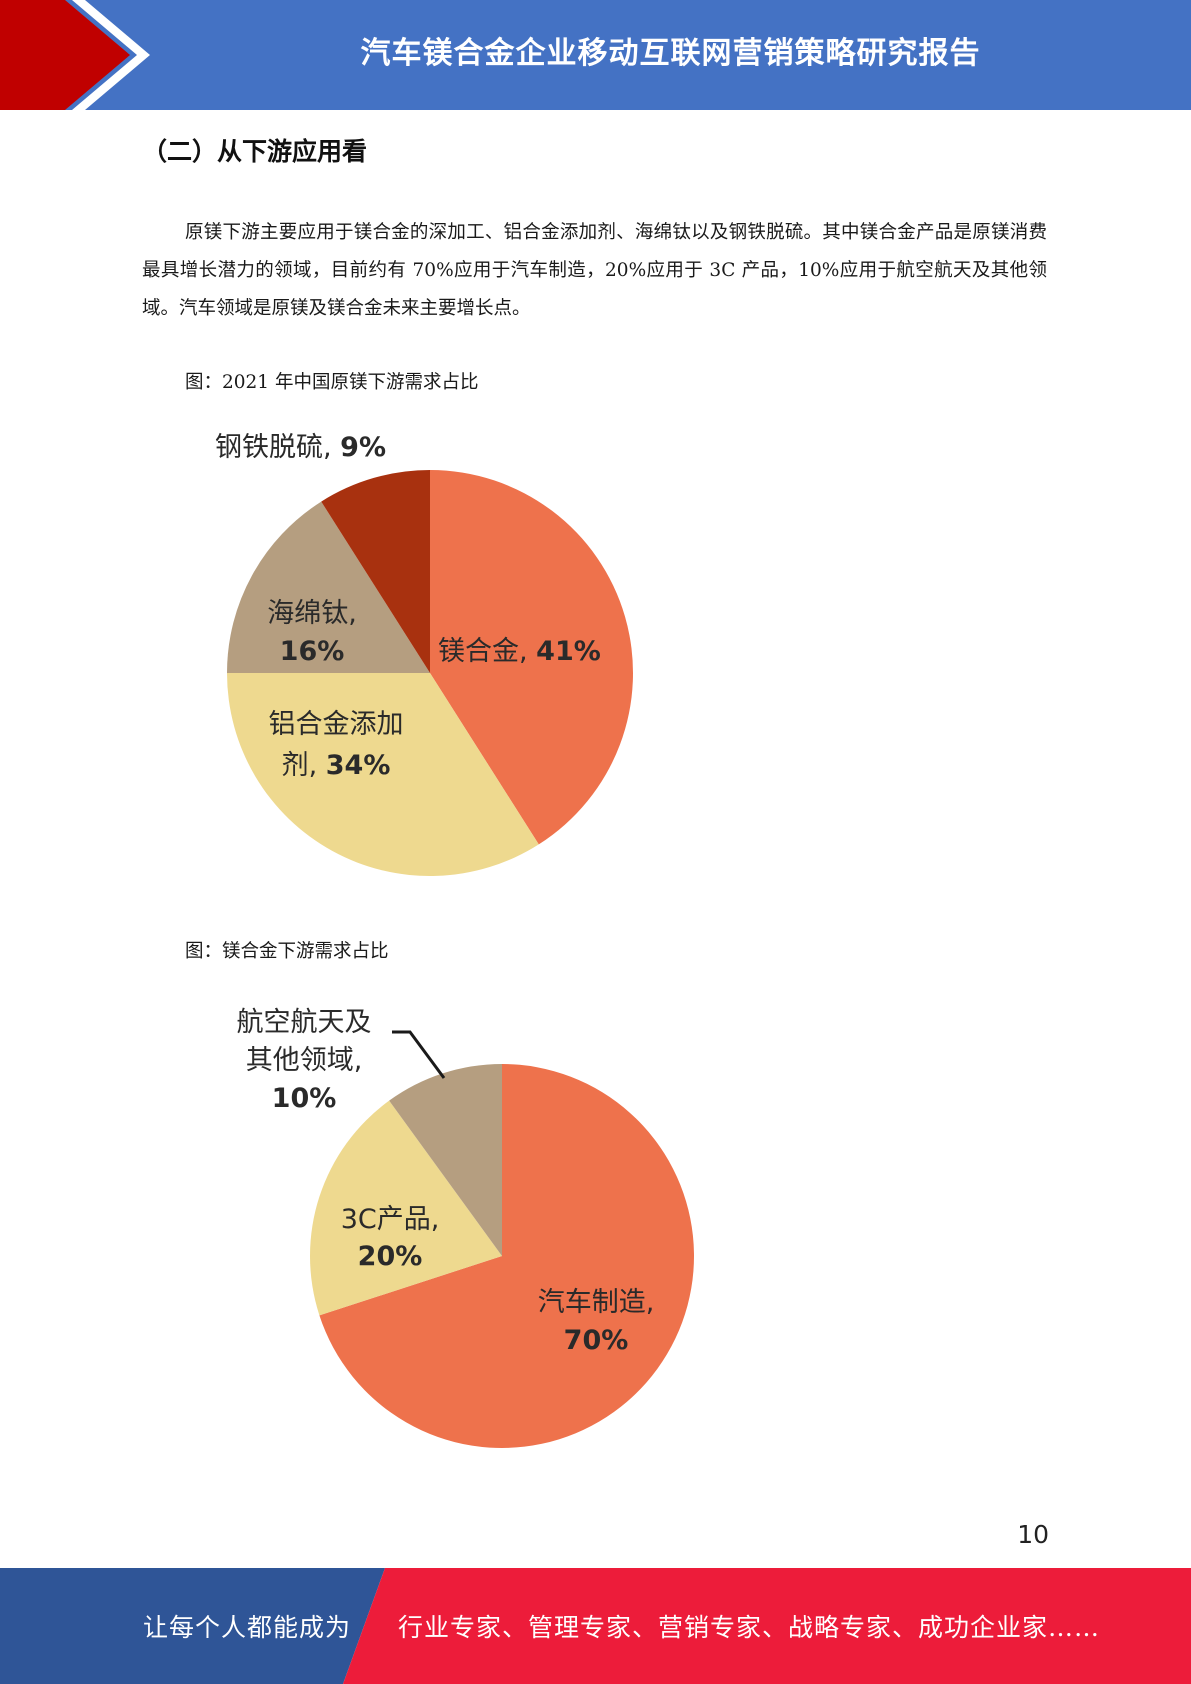  Describe the element at coordinates (304, 1060) in the screenshot. I see `pie2-label-aerospace-line2: 其他领域,` at that location.